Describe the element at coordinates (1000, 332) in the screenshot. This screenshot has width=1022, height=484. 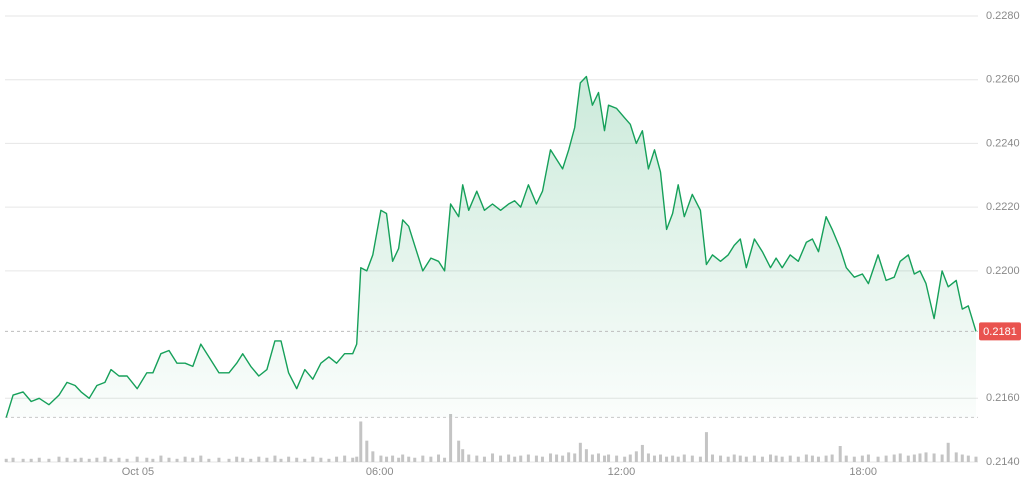
I see `last-price-label: 0.2181` at that location.